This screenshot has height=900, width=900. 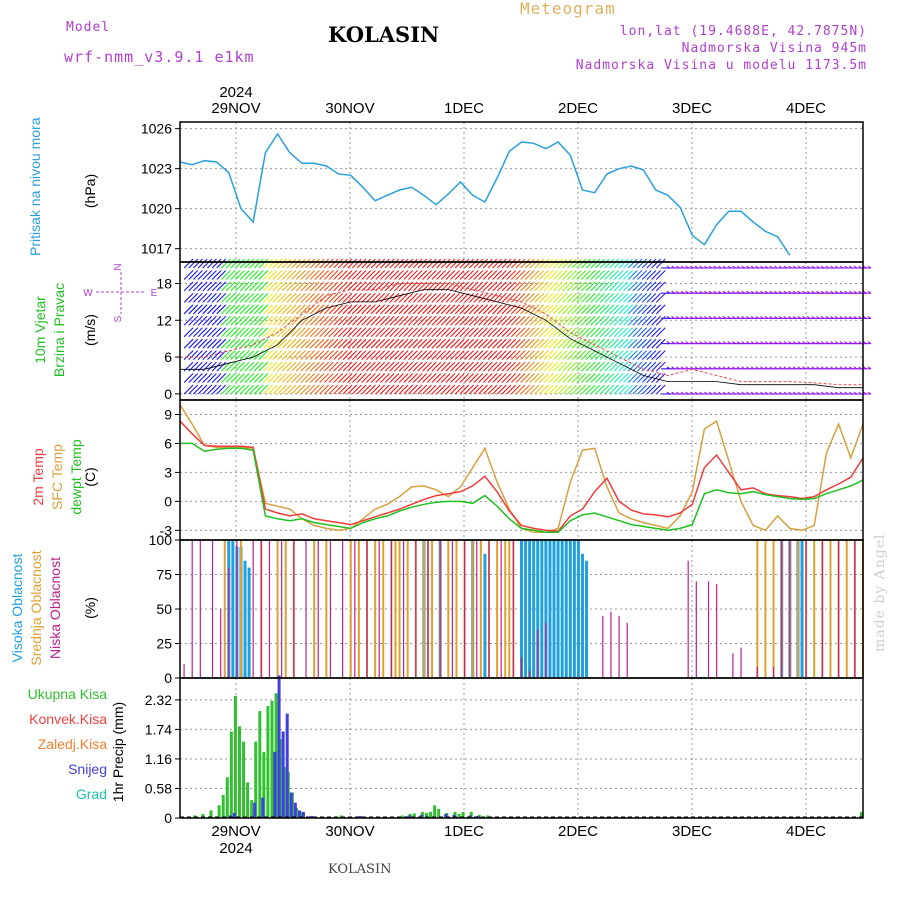 What do you see at coordinates (156, 129) in the screenshot?
I see `pressure-tick-label: 1026` at bounding box center [156, 129].